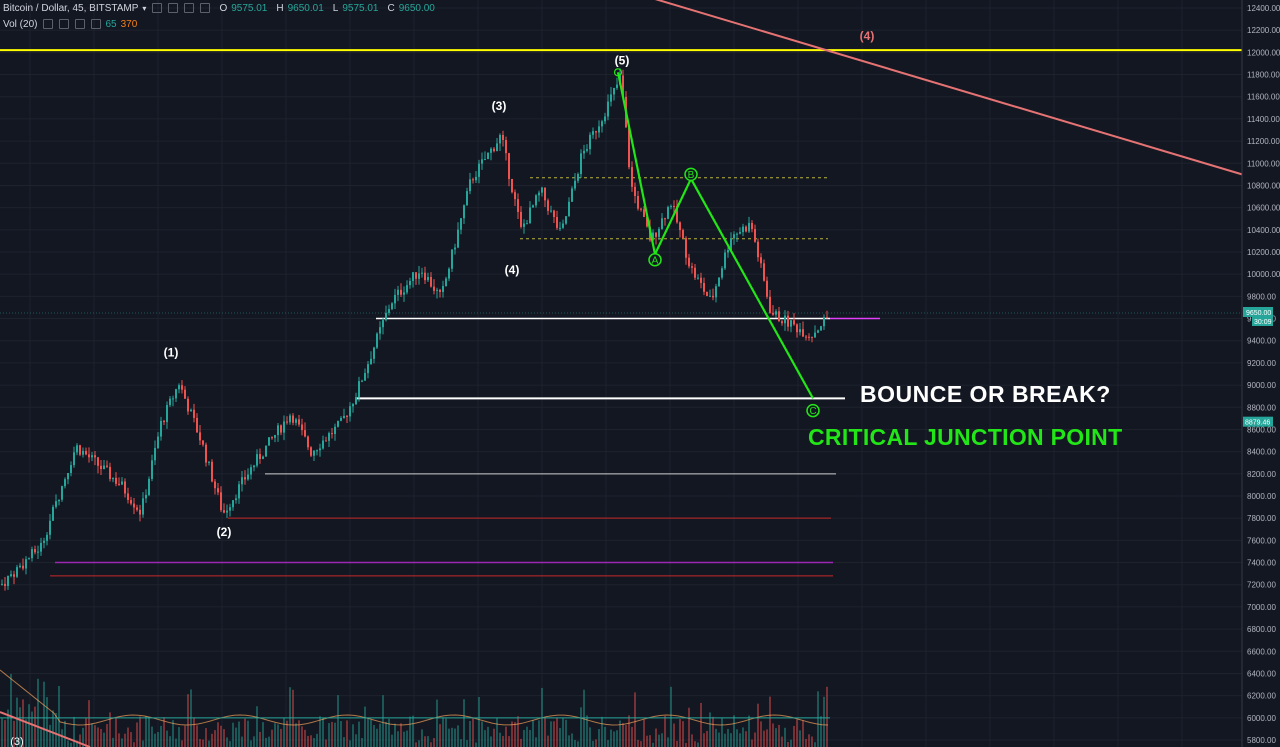 The width and height of the screenshot is (1280, 747). What do you see at coordinates (20, 24) in the screenshot?
I see `volume-label: Vol (20)` at bounding box center [20, 24].